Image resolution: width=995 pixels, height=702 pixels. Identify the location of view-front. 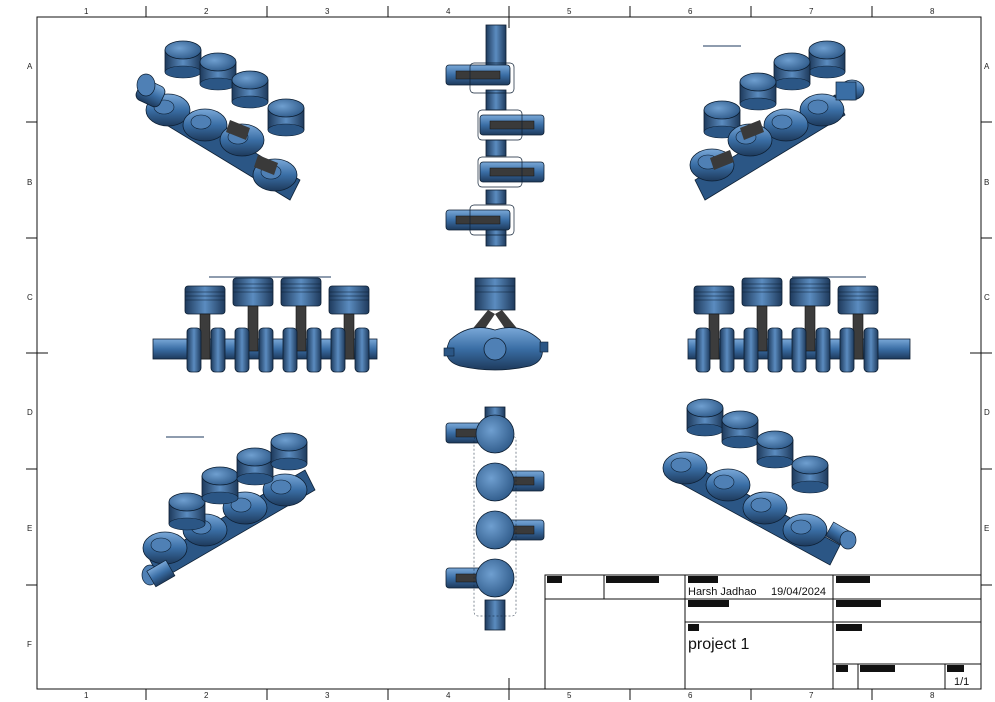
(265, 324).